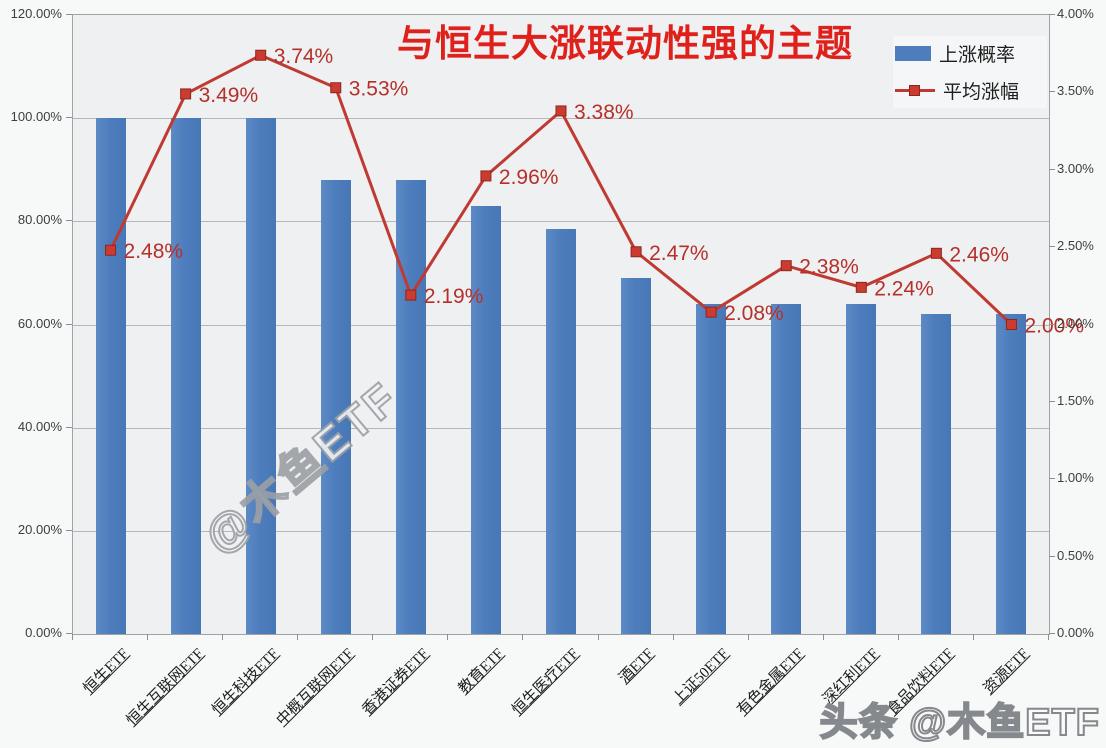 This screenshot has height=748, width=1106. Describe the element at coordinates (39, 220) in the screenshot. I see `axis-tick-label: 80.00%` at that location.